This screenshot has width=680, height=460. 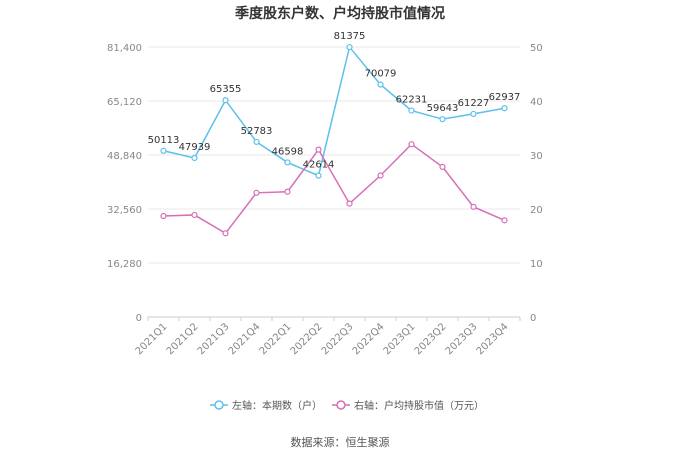 What do you see at coordinates (350, 36) in the screenshot?
I see `data-label: 81375` at bounding box center [350, 36].